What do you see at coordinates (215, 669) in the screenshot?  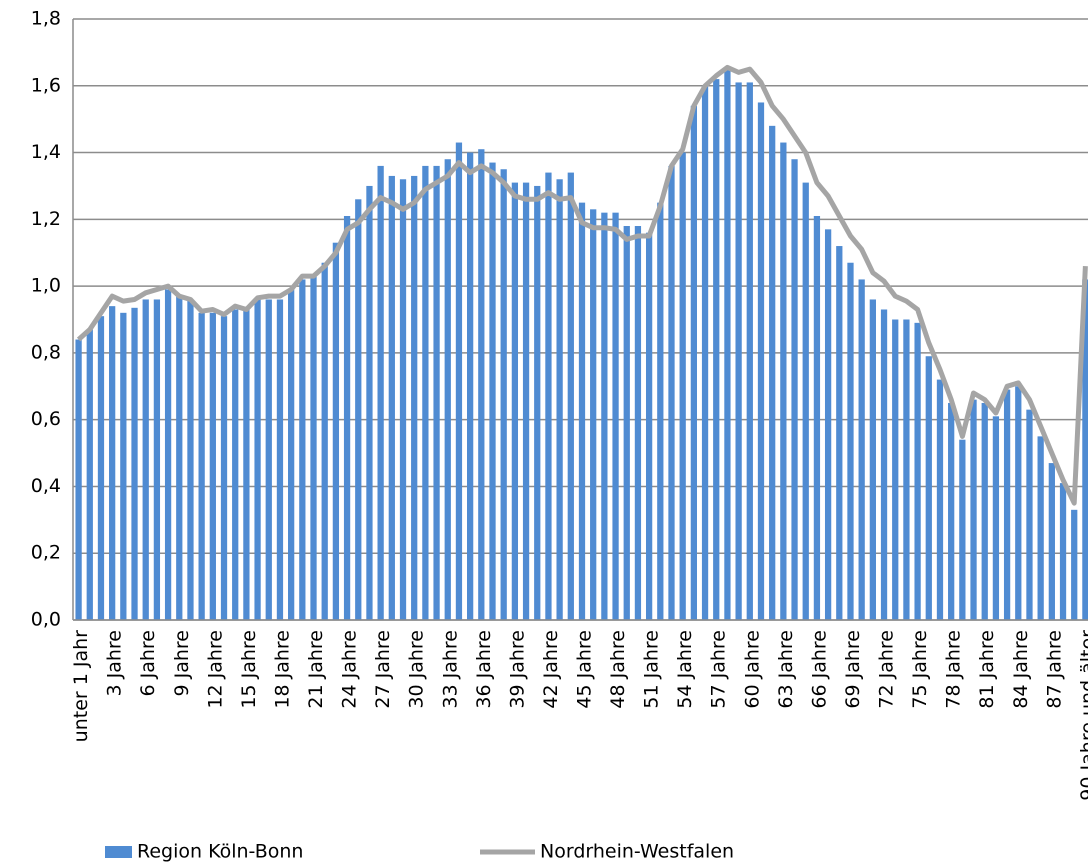 I see `x-tick-label: 12 Jahre` at bounding box center [215, 669].